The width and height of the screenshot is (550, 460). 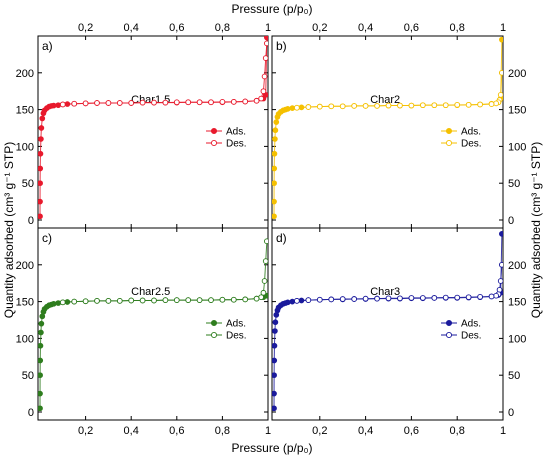 What do you see at coordinates (25, 266) in the screenshot?
I see `y-tick-label: 200` at bounding box center [25, 266].